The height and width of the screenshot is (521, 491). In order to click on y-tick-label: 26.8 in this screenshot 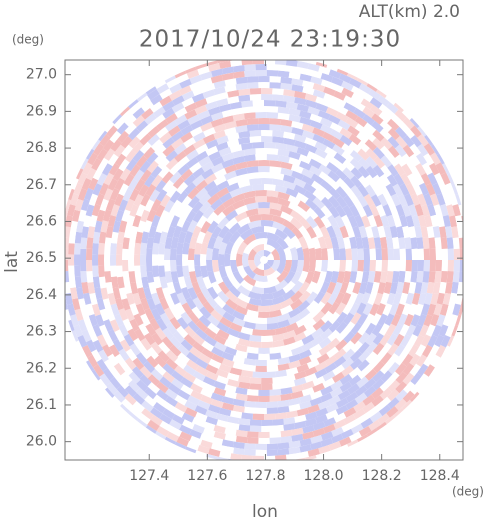, I will do `click(41, 148)`.